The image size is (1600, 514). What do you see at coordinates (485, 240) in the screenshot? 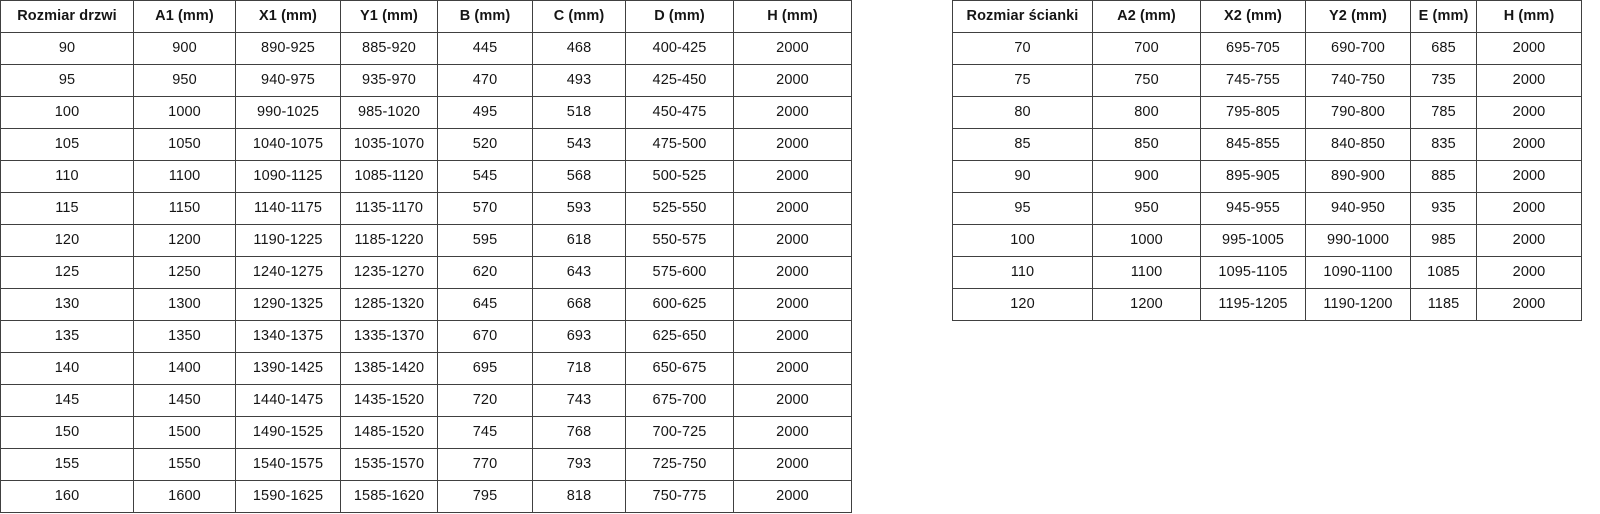
I see `table-cell: 595` at bounding box center [485, 240].